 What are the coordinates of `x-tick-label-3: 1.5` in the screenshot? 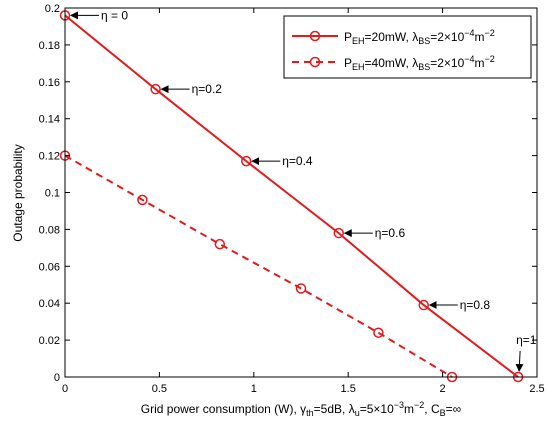 It's located at (348, 389).